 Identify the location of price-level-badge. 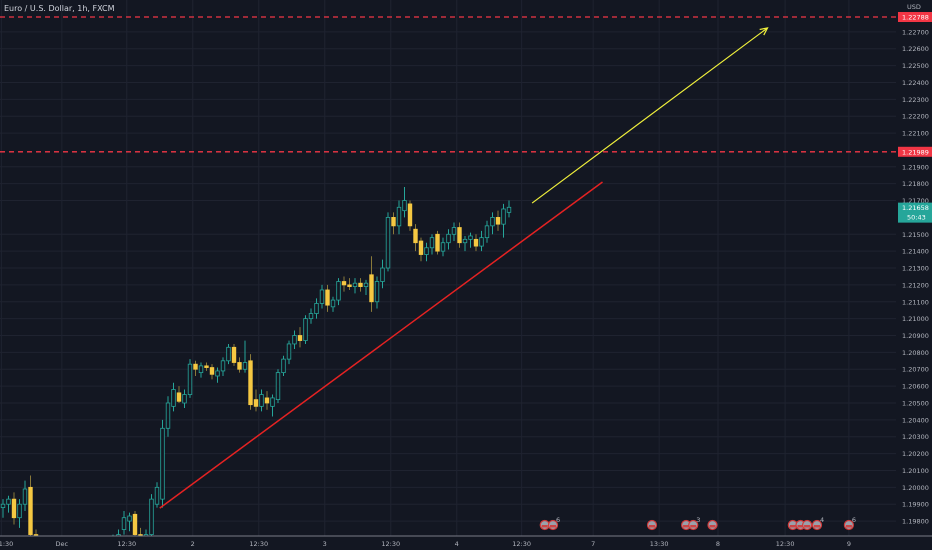
(915, 17).